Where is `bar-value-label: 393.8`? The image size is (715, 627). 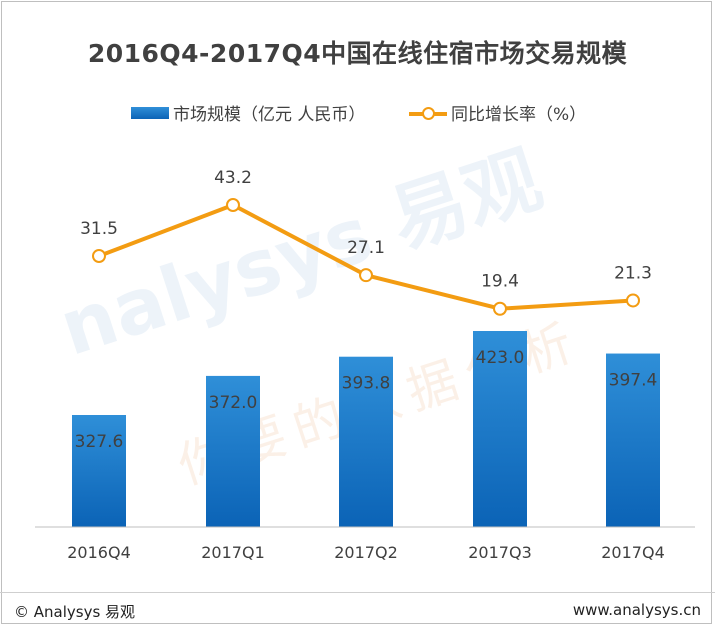 bar-value-label: 393.8 is located at coordinates (366, 384).